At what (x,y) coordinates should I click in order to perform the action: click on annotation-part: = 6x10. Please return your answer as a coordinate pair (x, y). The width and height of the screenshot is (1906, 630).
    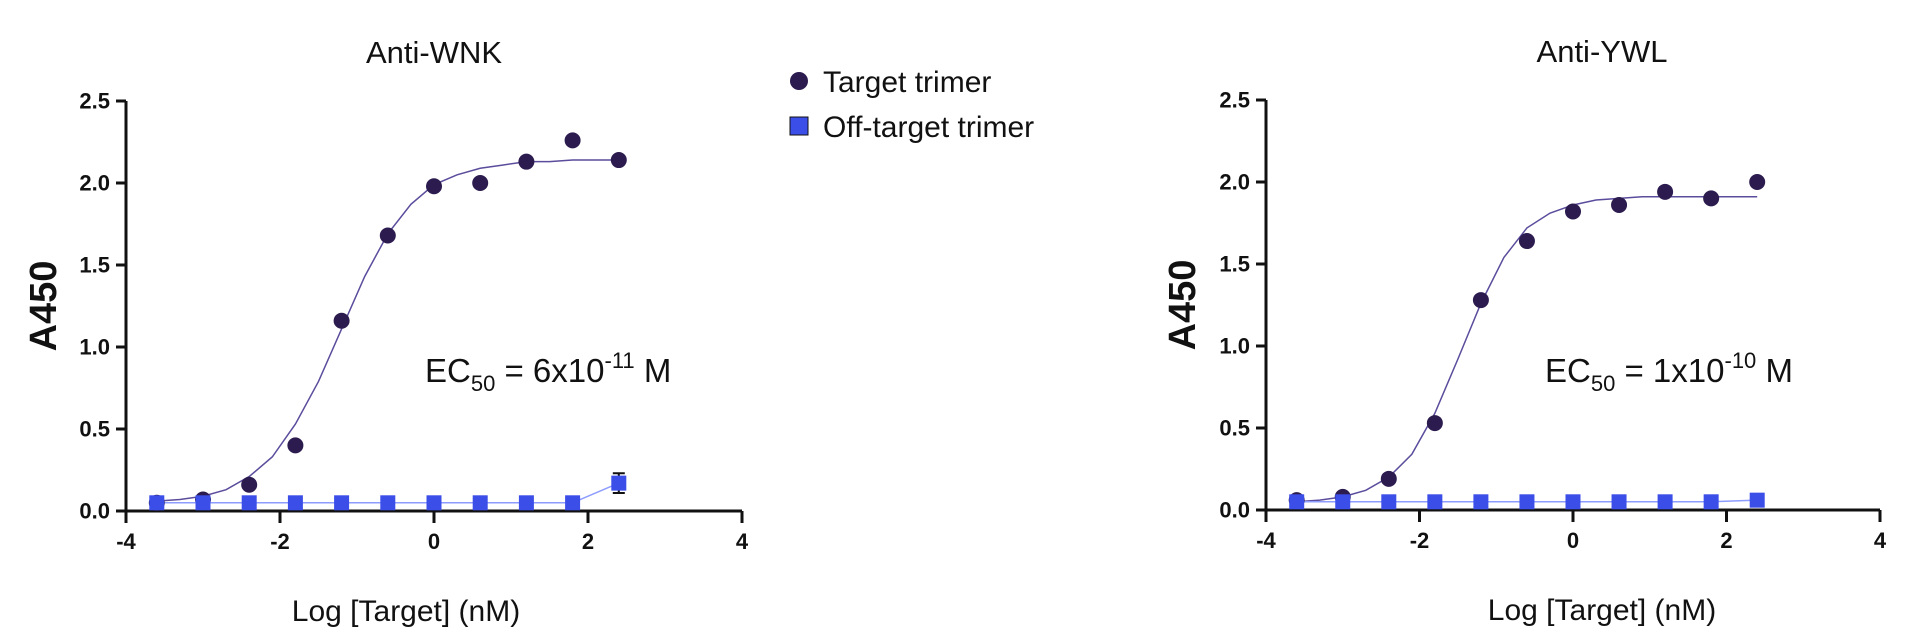
    Looking at the image, I should click on (549, 370).